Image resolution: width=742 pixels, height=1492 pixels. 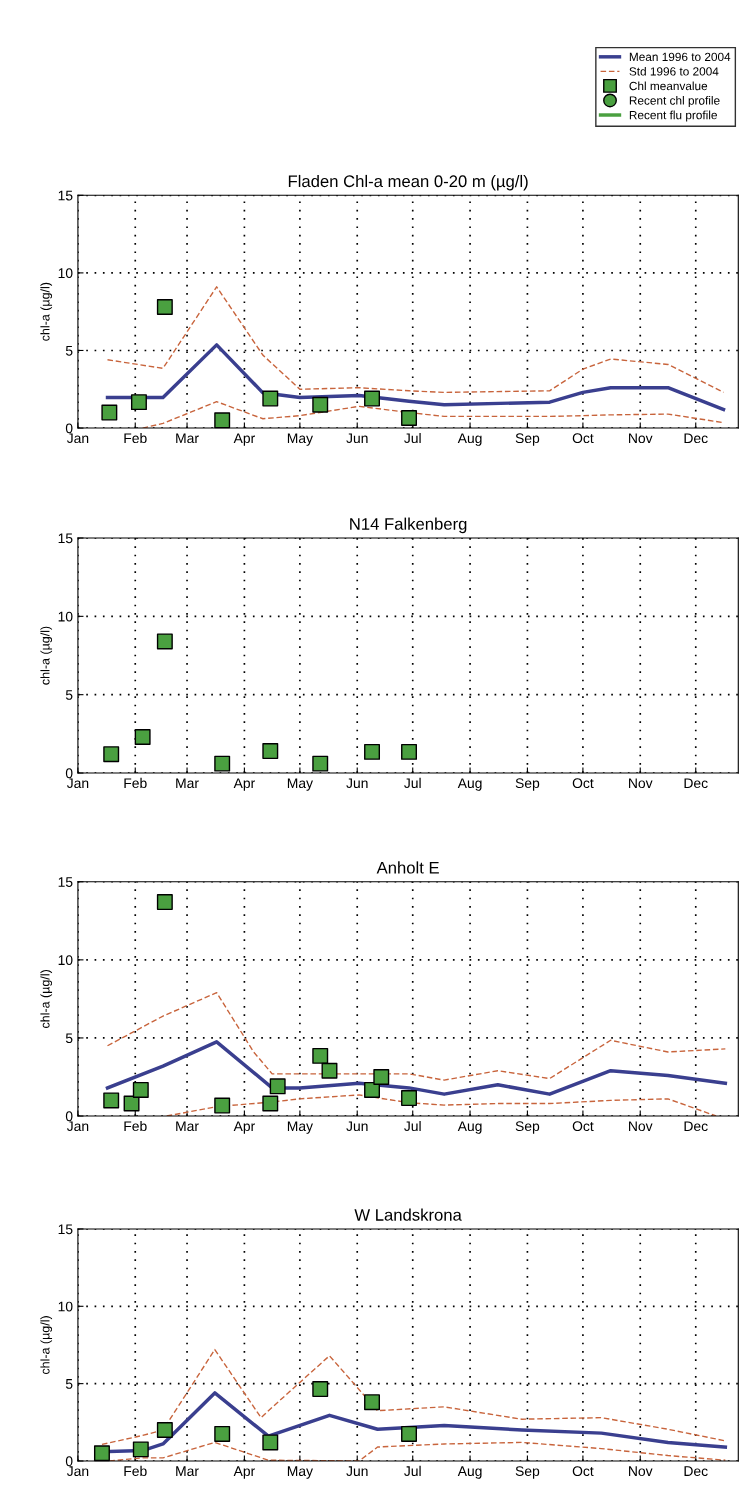 I want to click on legend-label: Recent chl profile, so click(x=674, y=102).